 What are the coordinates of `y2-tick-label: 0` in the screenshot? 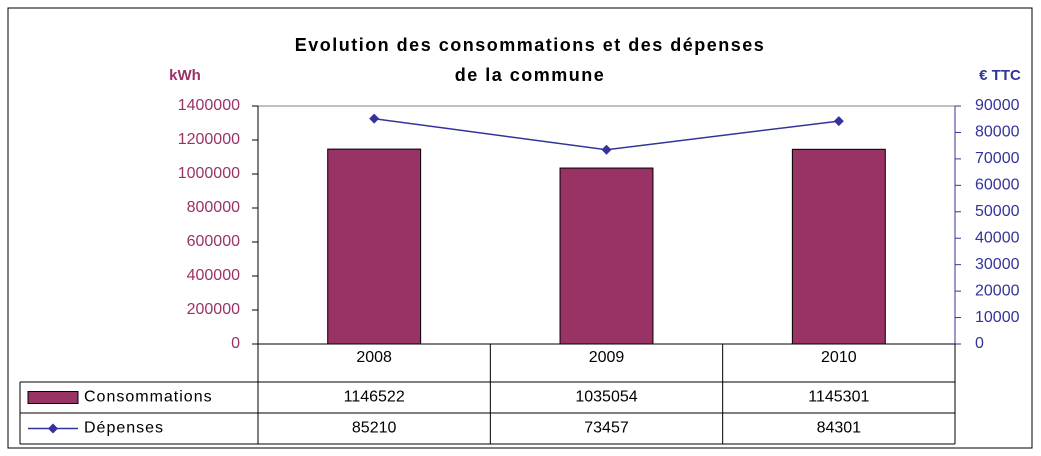 It's located at (979, 343).